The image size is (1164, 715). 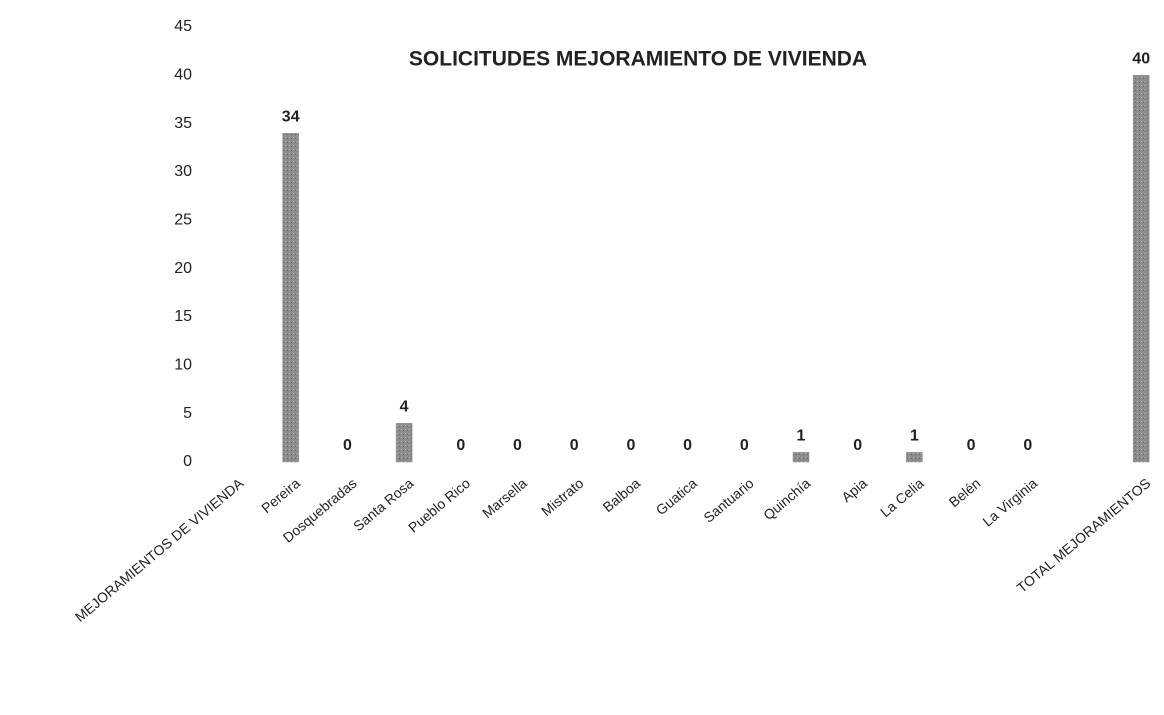 I want to click on y-tick-label: 15, so click(x=183, y=316).